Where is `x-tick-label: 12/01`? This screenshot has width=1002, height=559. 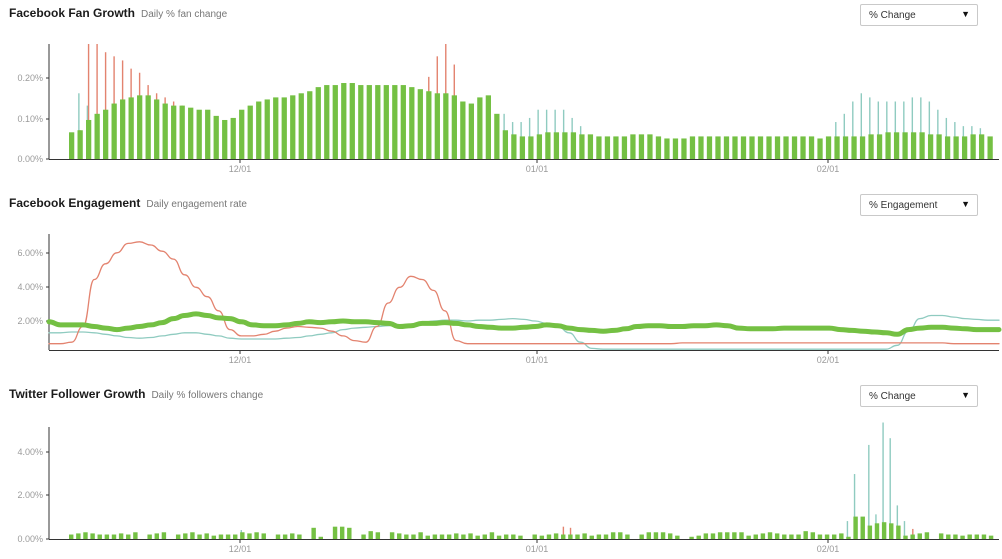 x-tick-label: 12/01 is located at coordinates (240, 549).